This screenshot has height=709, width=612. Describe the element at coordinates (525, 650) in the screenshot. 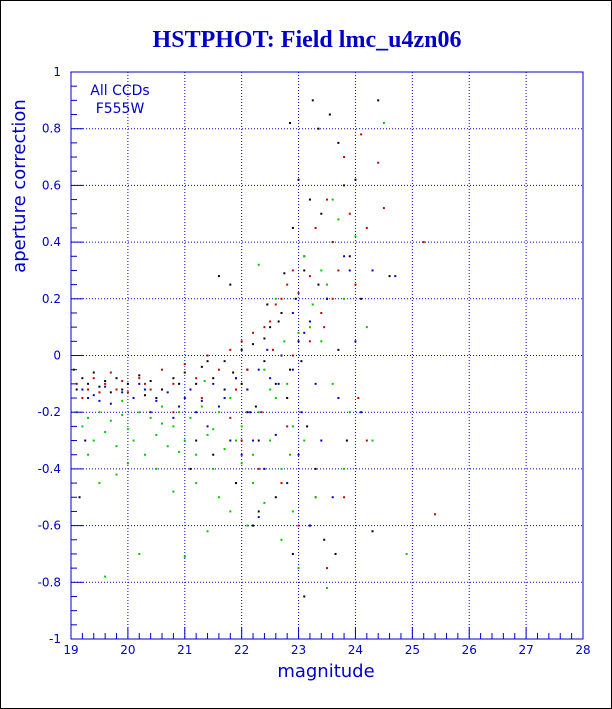

I see `x-tick-label: 27` at that location.